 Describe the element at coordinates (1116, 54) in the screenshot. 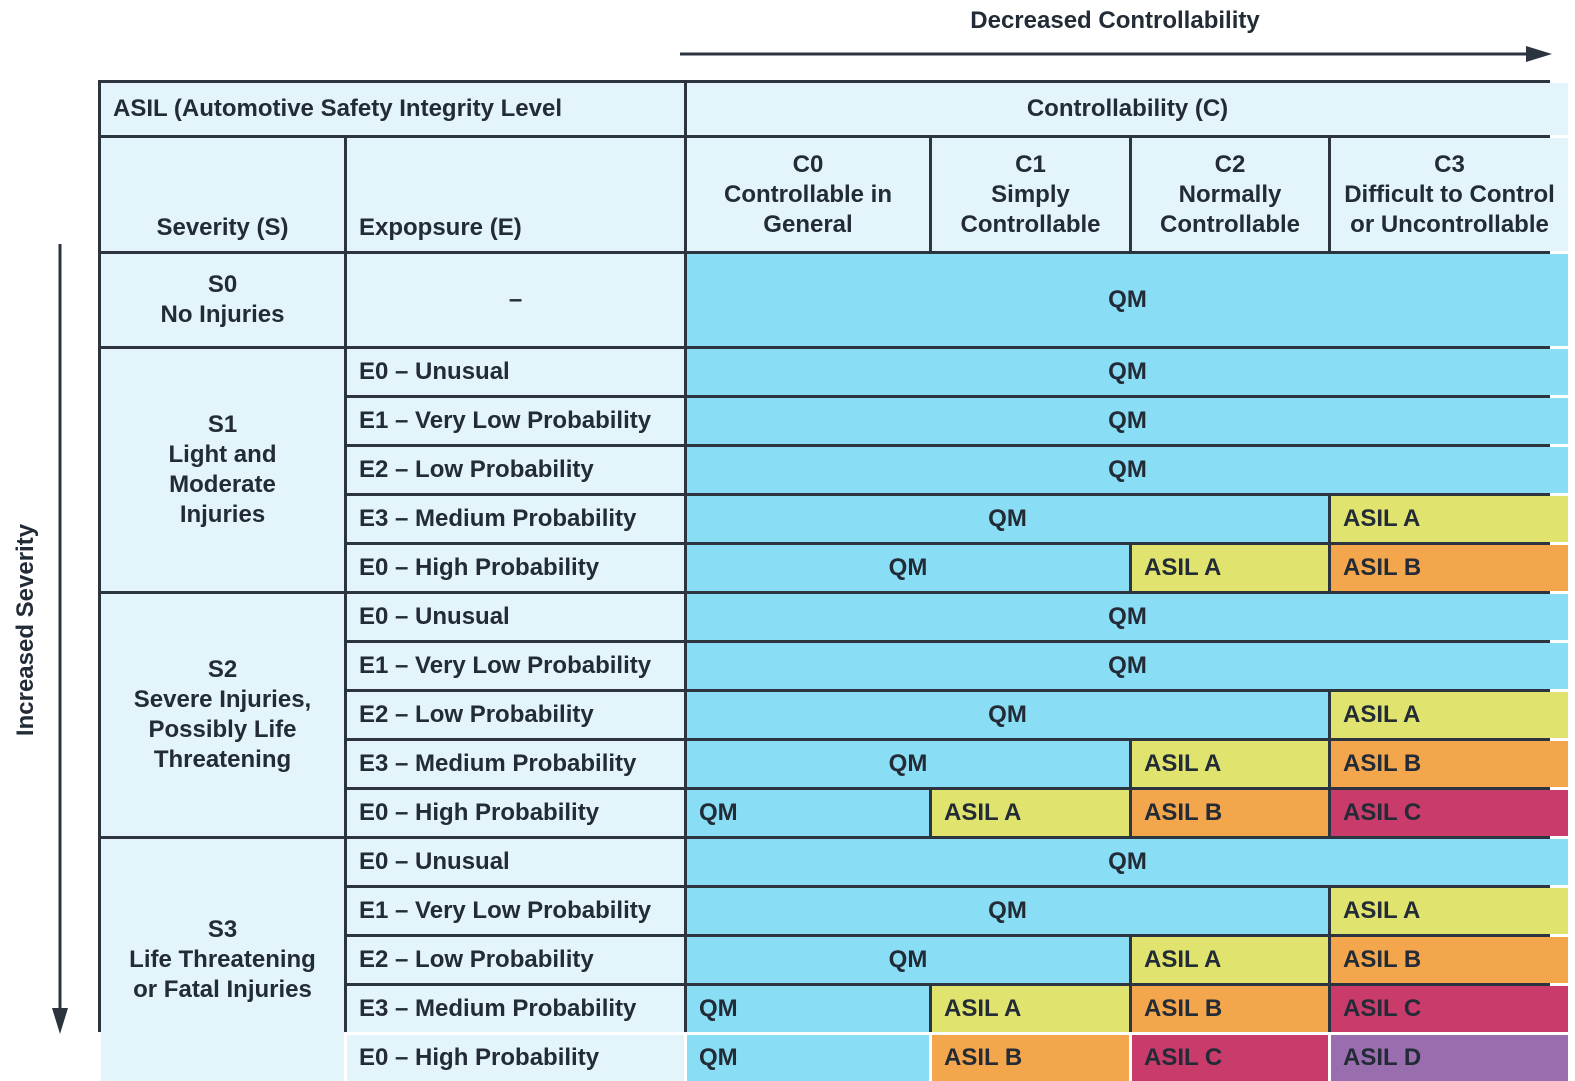

I see `right-arrow-icon` at that location.